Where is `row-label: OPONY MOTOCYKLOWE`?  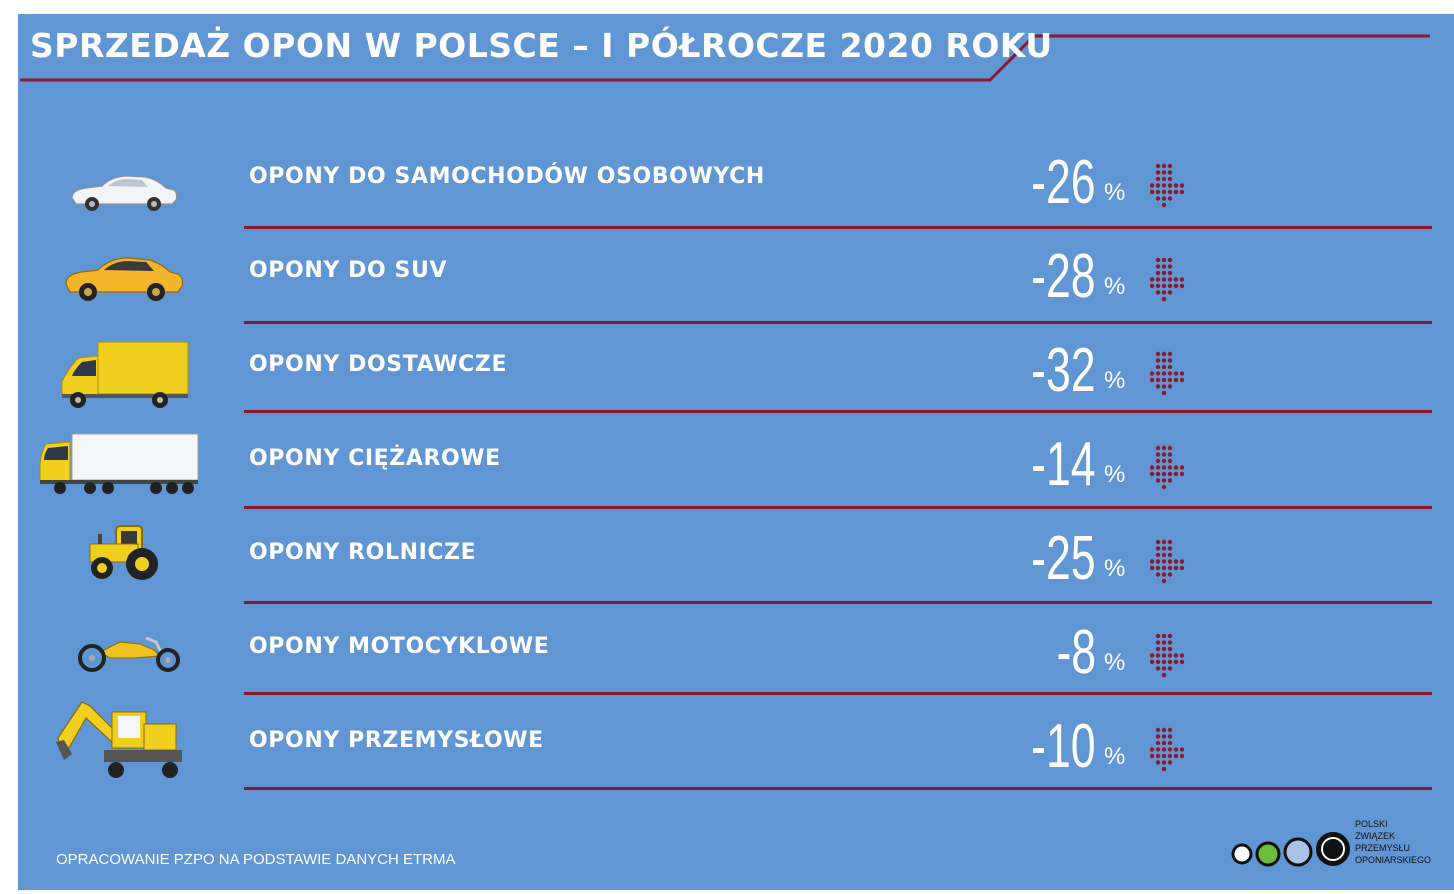
row-label: OPONY MOTOCYKLOWE is located at coordinates (399, 646).